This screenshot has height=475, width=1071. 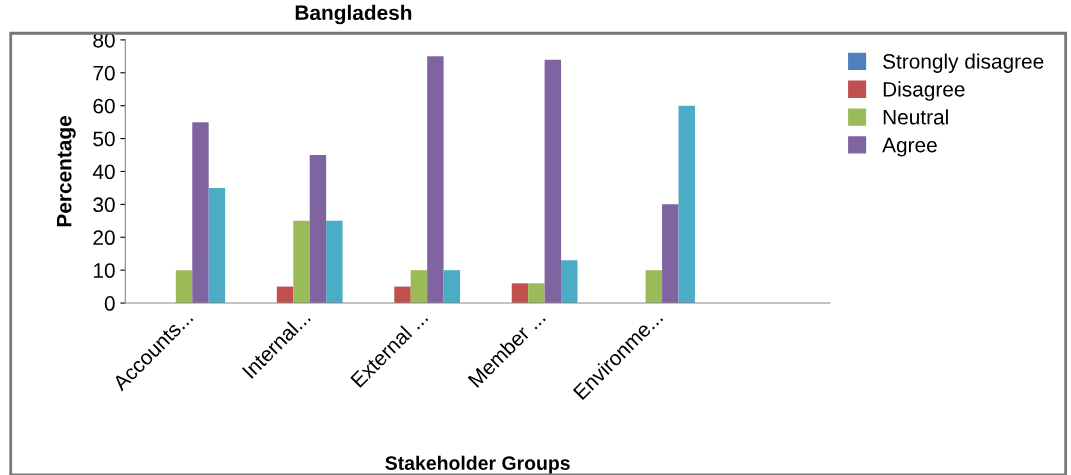 What do you see at coordinates (915, 117) in the screenshot?
I see `legend-label: Neutral` at bounding box center [915, 117].